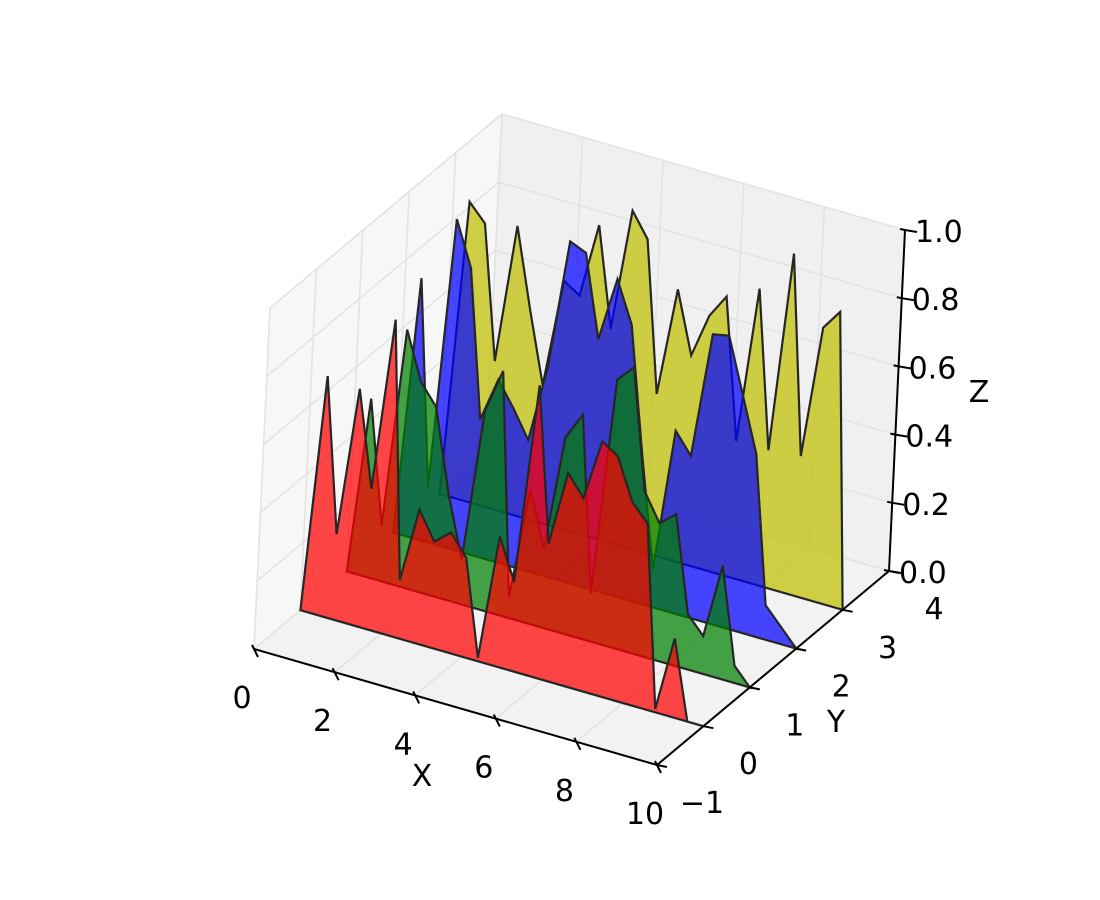 The height and width of the screenshot is (900, 1100). What do you see at coordinates (926, 505) in the screenshot?
I see `z-tick-label: 0.2` at bounding box center [926, 505].